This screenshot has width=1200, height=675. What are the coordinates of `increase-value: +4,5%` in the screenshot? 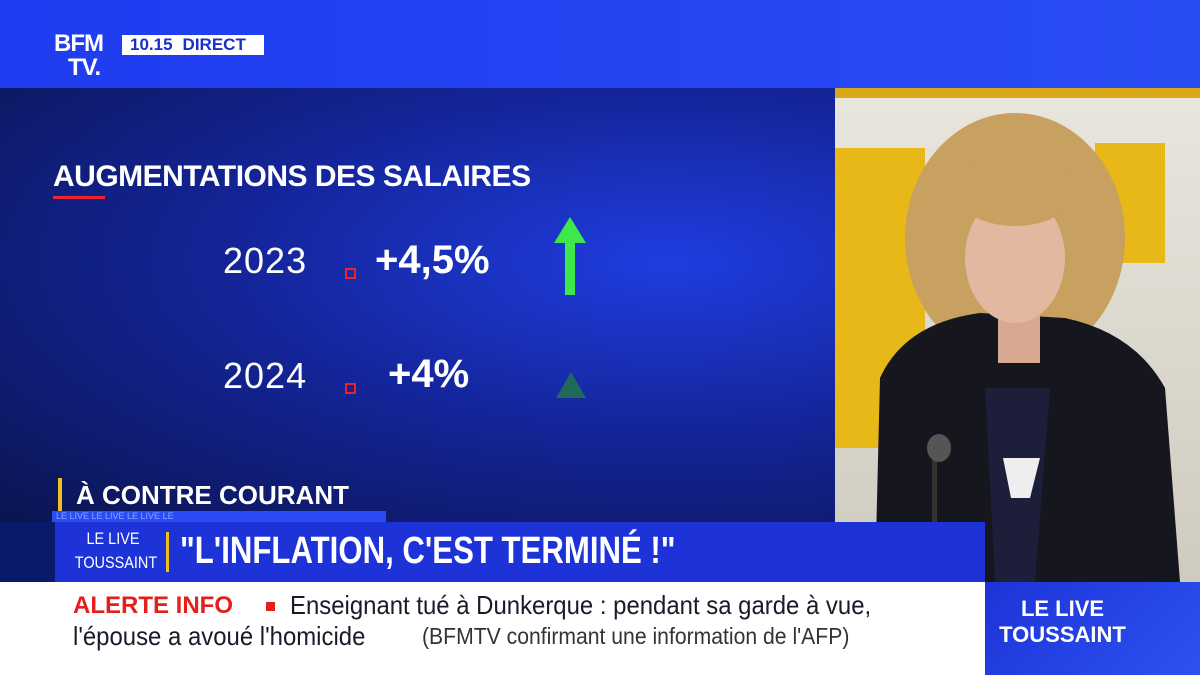 It's located at (432, 260).